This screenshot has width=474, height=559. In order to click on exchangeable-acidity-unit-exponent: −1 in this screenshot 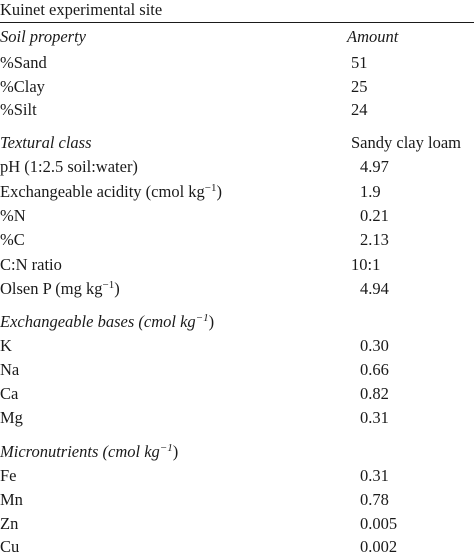, I will do `click(210, 188)`.